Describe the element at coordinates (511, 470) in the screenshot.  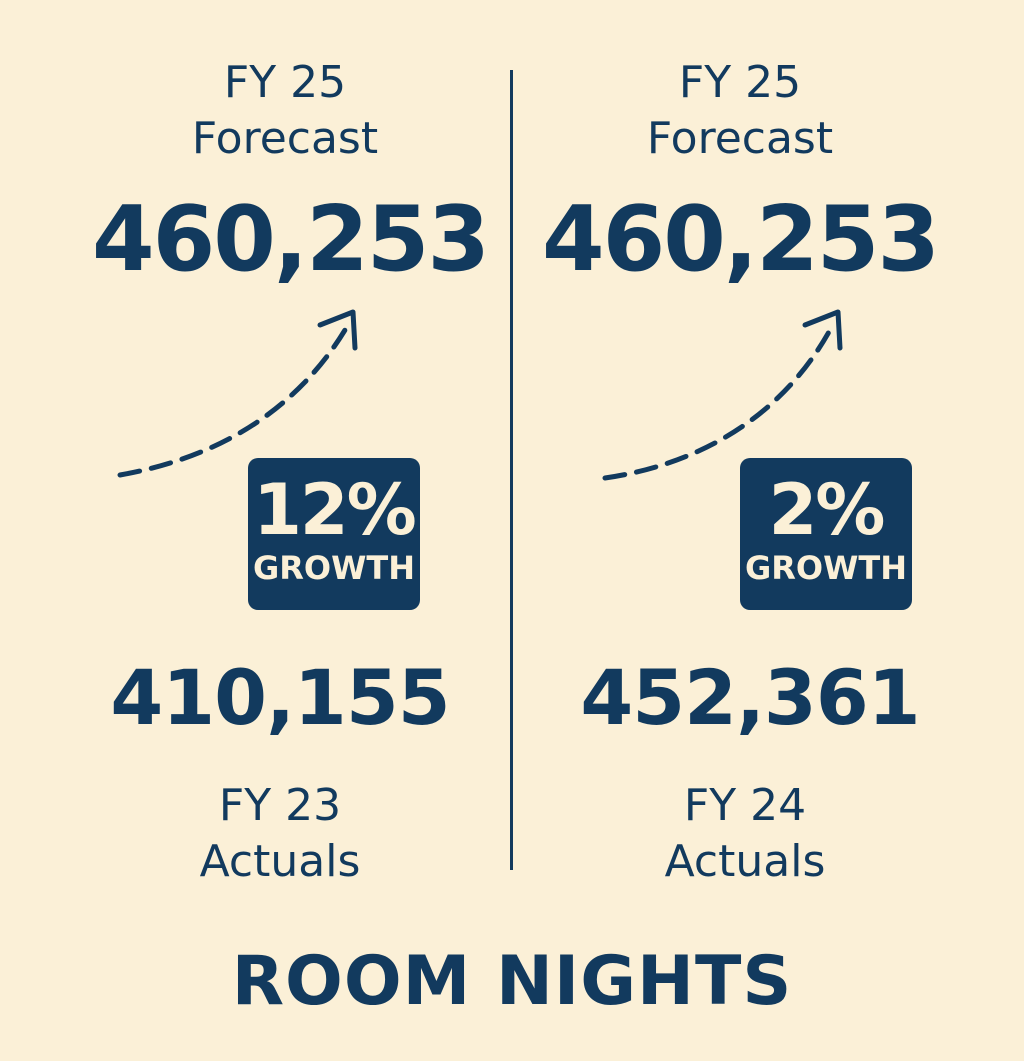
I see `center-divider` at that location.